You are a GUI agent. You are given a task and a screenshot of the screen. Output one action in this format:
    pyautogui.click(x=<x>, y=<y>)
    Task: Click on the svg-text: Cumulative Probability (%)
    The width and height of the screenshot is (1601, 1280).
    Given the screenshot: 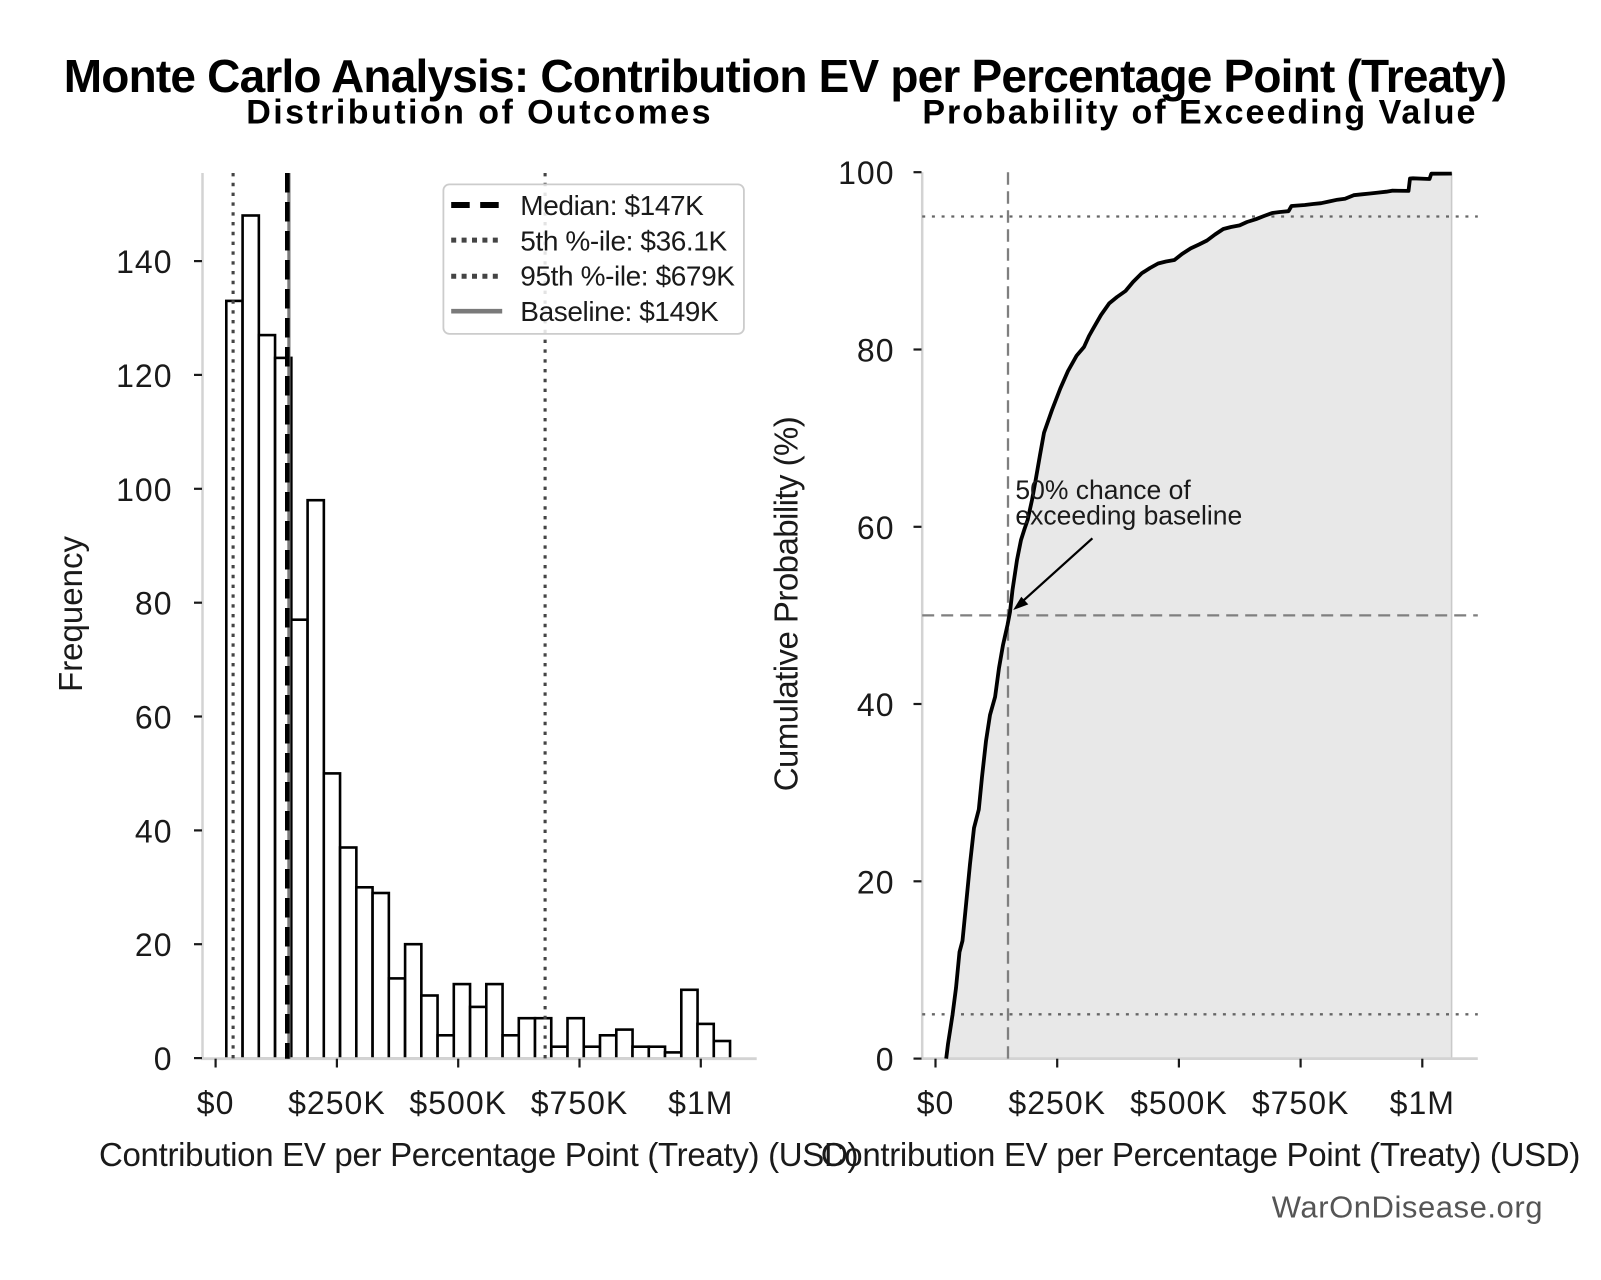 What is the action you would take?
    pyautogui.click(x=786, y=604)
    